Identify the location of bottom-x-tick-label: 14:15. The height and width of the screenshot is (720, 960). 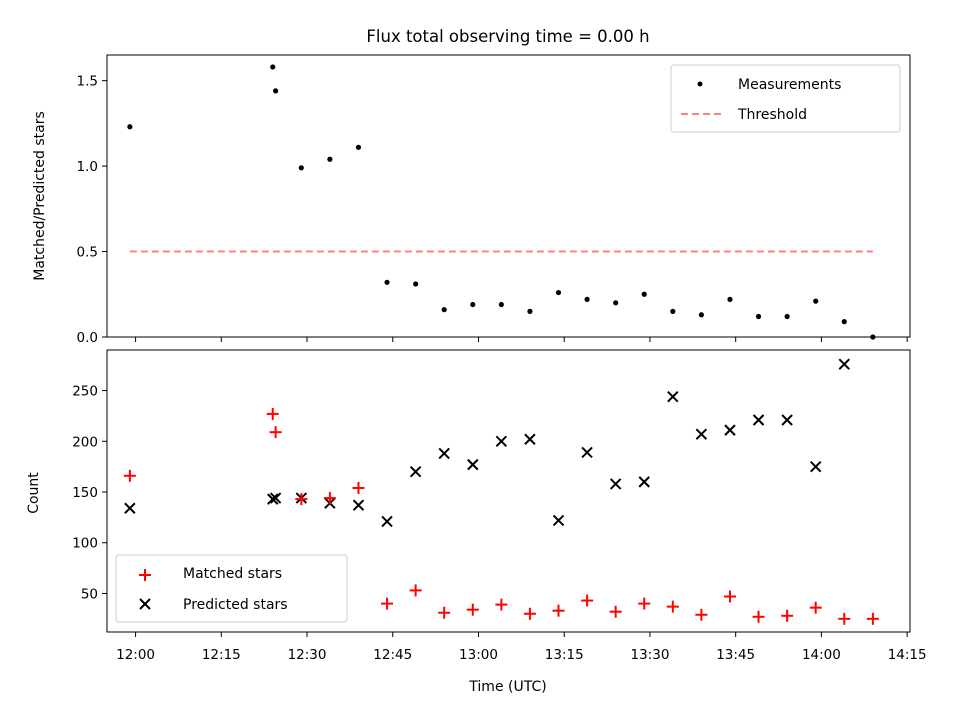
(907, 655).